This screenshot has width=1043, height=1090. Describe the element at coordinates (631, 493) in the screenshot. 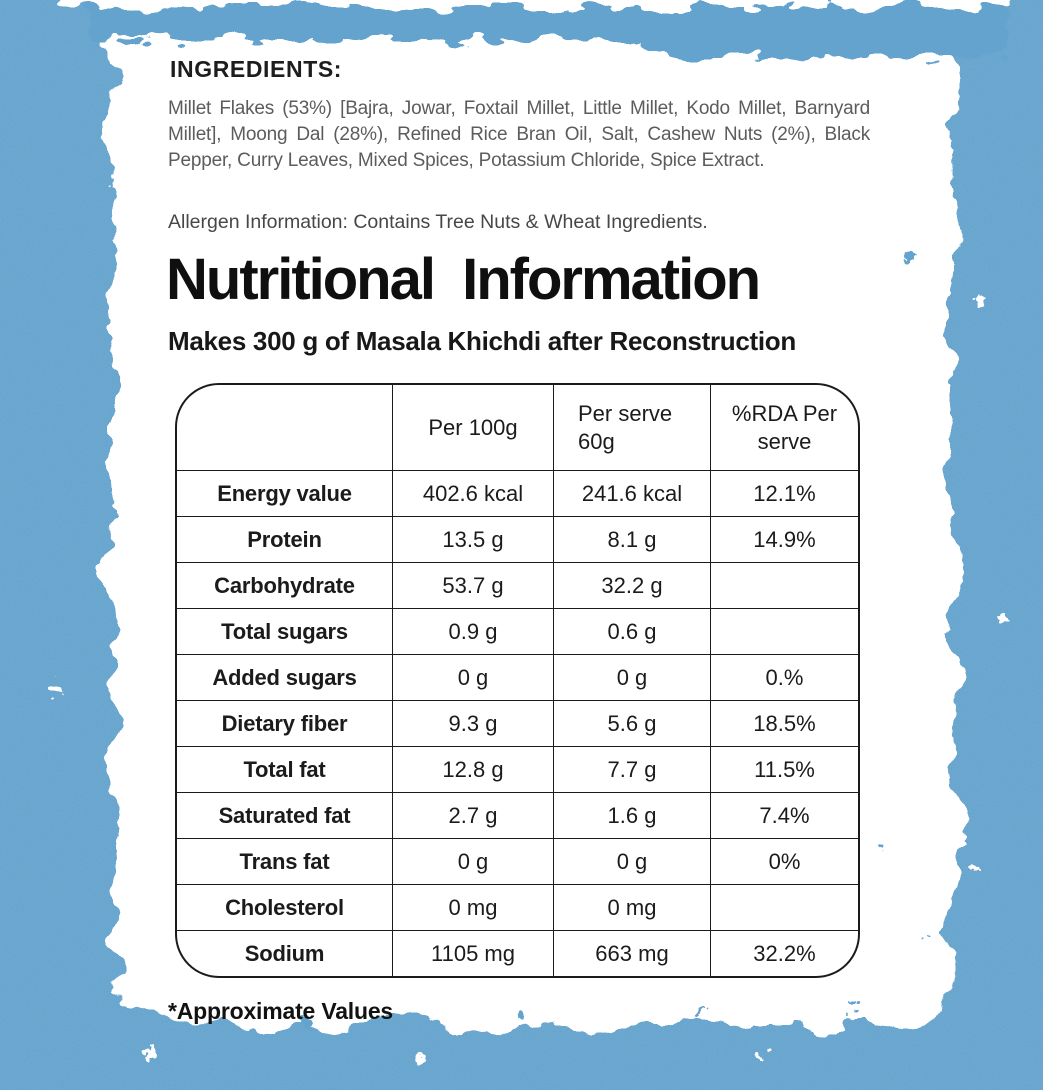

I see `value-per-serve: 241.6 kcal` at that location.